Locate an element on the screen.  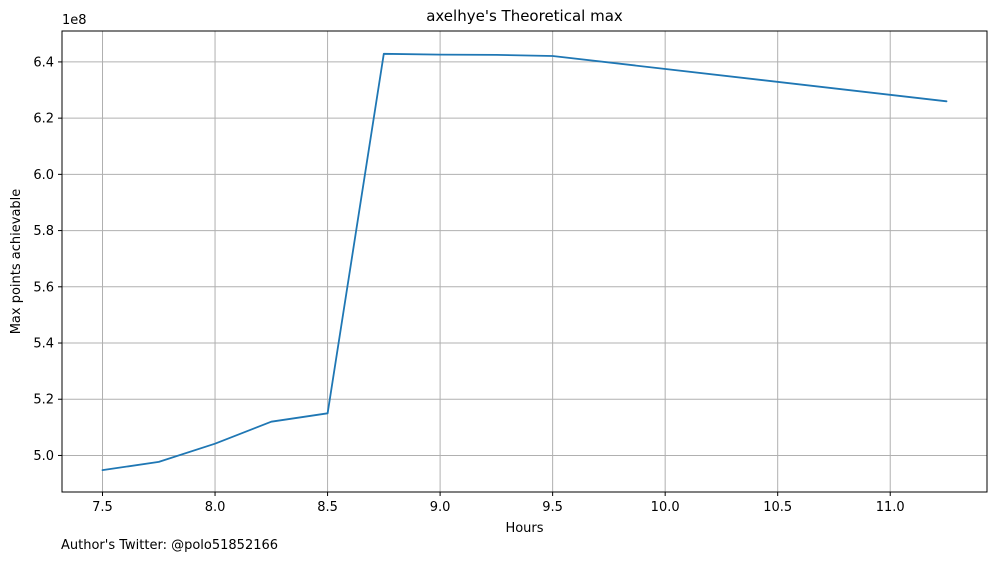
x-tick-label: 10.0 is located at coordinates (665, 507).